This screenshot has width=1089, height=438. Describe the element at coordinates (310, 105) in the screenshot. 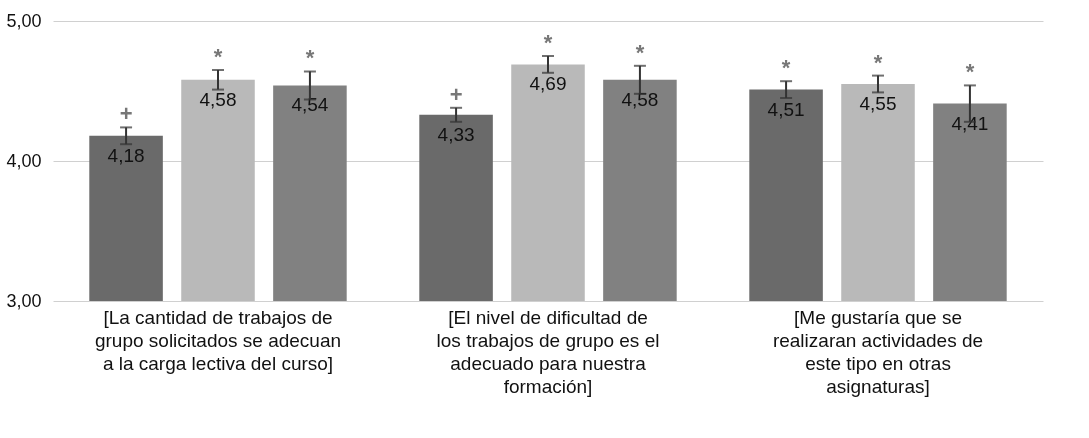

I see `data-label: 4,54` at that location.